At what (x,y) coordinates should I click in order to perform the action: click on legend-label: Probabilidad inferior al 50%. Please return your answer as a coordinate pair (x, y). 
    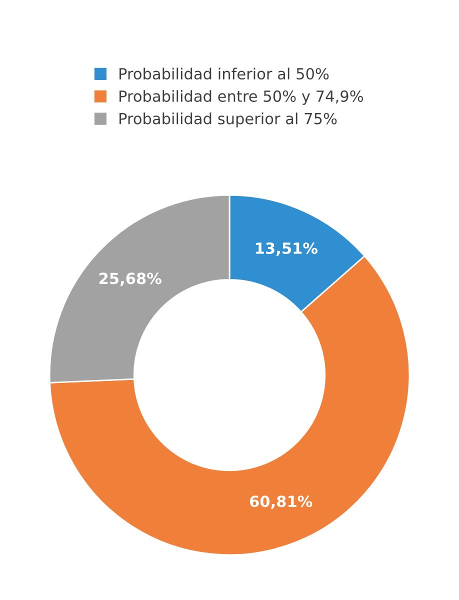
    Looking at the image, I should click on (224, 74).